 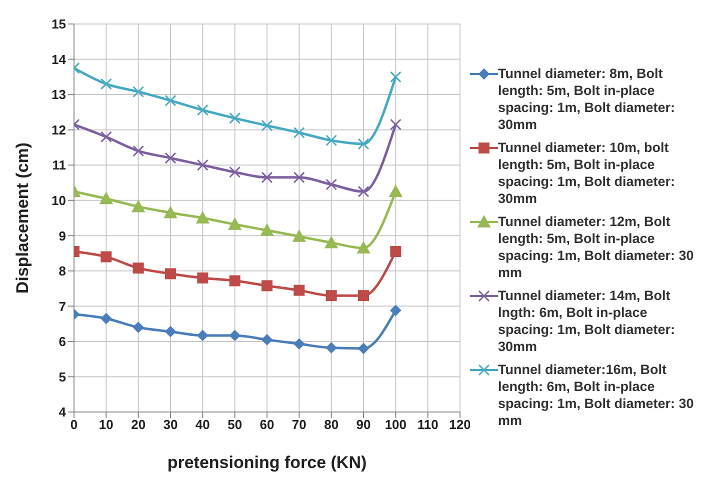 What do you see at coordinates (22, 218) in the screenshot?
I see `y-axis-title: Displacement (cm)` at bounding box center [22, 218].